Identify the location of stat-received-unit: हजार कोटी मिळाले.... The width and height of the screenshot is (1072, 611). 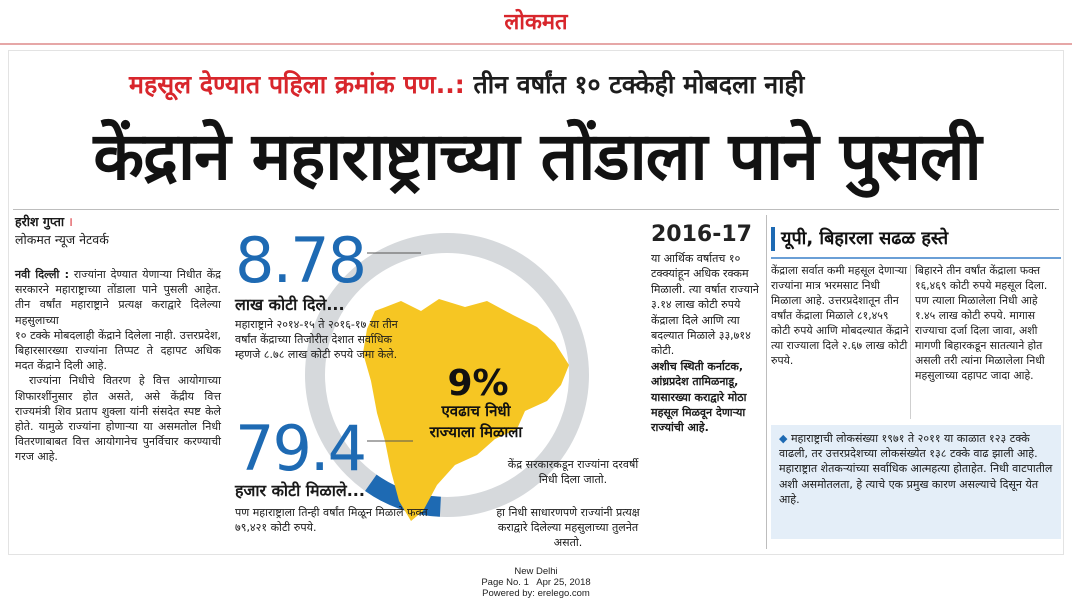
(300, 490).